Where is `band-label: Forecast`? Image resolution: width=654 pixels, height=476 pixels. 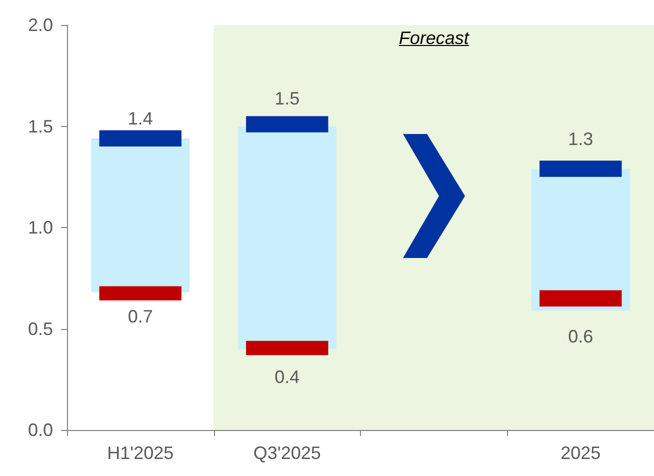 band-label: Forecast is located at coordinates (433, 38).